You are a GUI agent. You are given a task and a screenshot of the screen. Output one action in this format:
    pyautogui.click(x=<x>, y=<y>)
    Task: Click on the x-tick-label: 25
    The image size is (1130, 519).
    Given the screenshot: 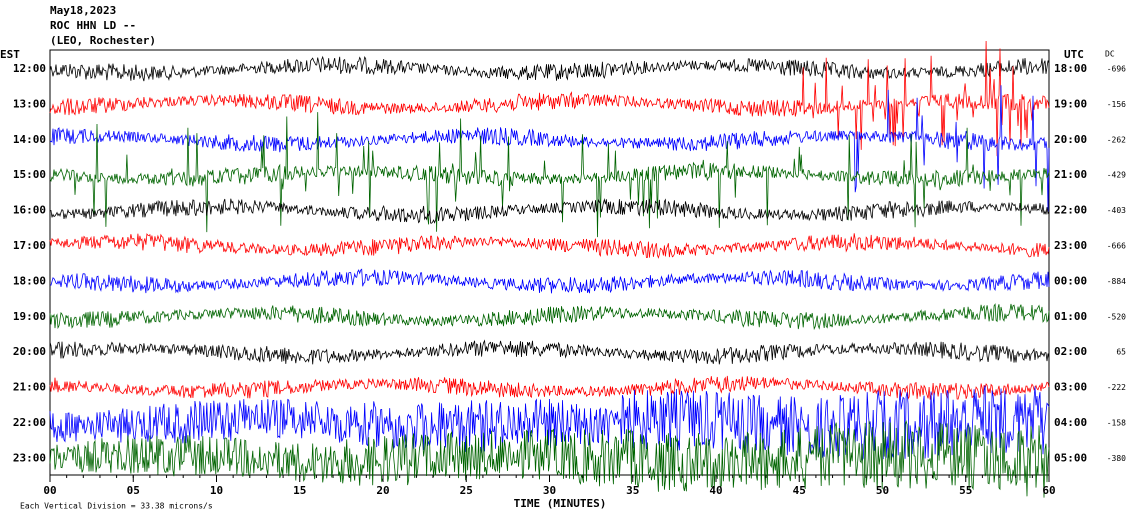 What is the action you would take?
    pyautogui.click(x=466, y=490)
    